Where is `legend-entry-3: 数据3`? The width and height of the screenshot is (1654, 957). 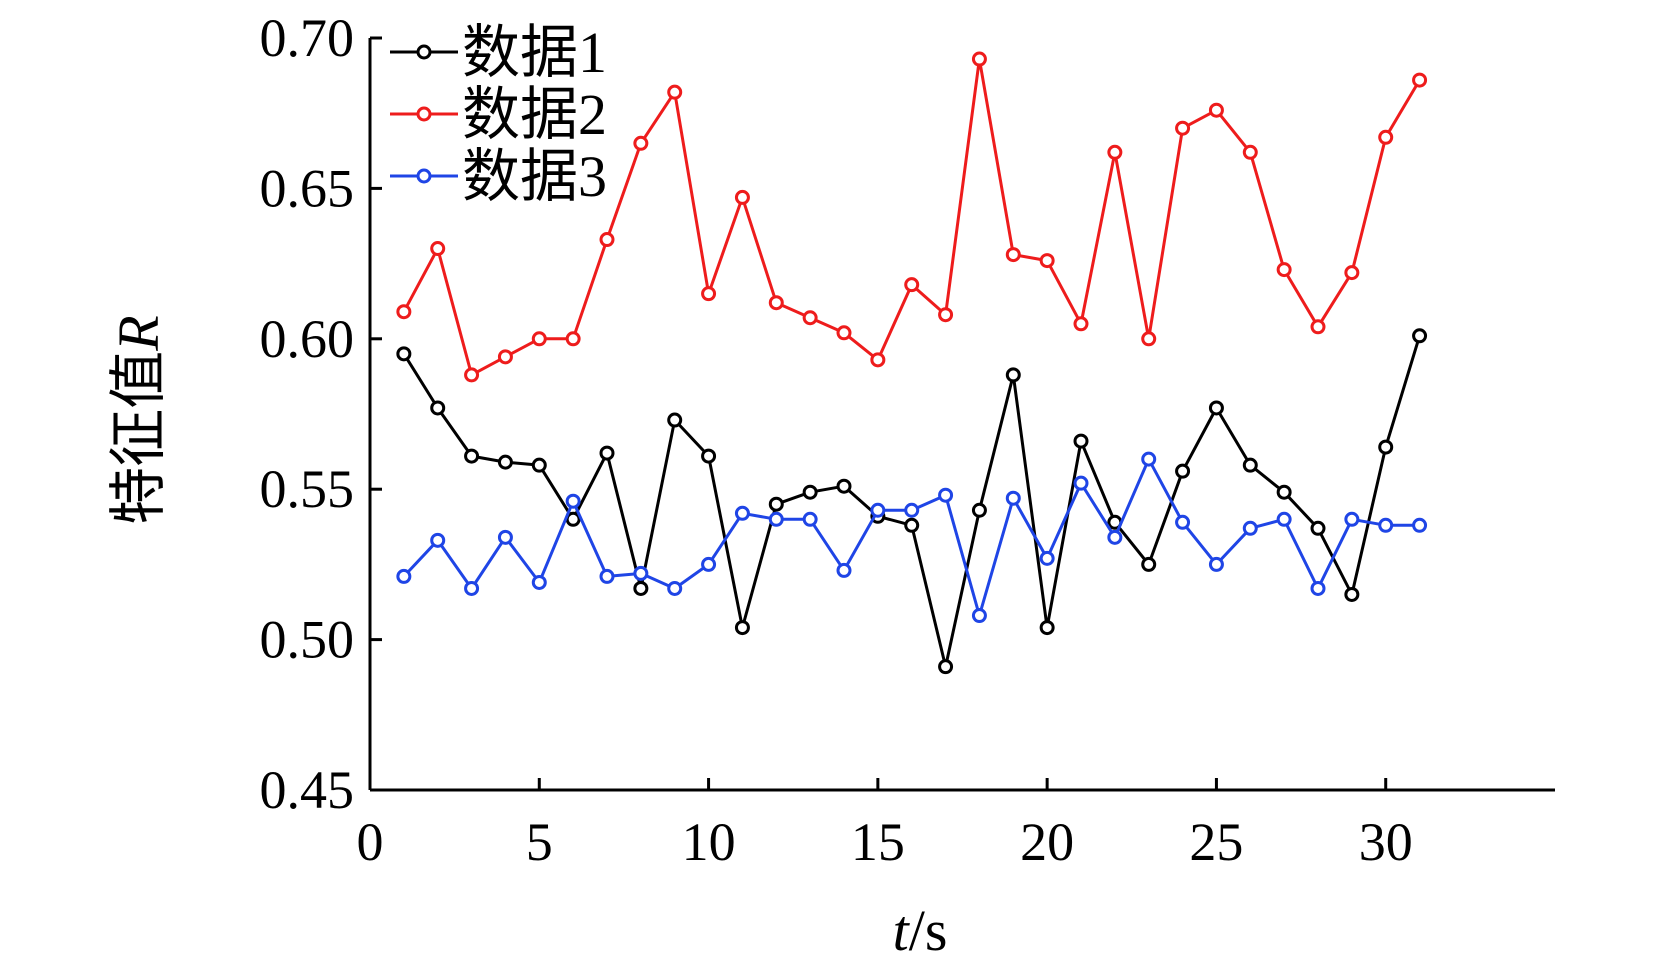
legend-entry-3: 数据3 is located at coordinates (498, 176).